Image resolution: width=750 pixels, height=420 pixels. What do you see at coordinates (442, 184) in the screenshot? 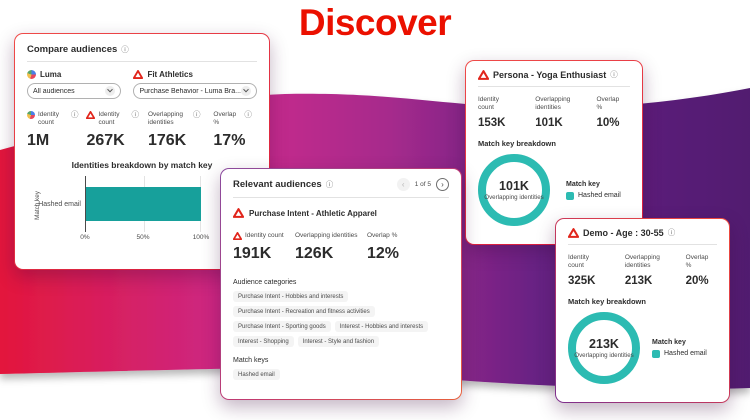
I see `next-page-button: ›` at bounding box center [442, 184].